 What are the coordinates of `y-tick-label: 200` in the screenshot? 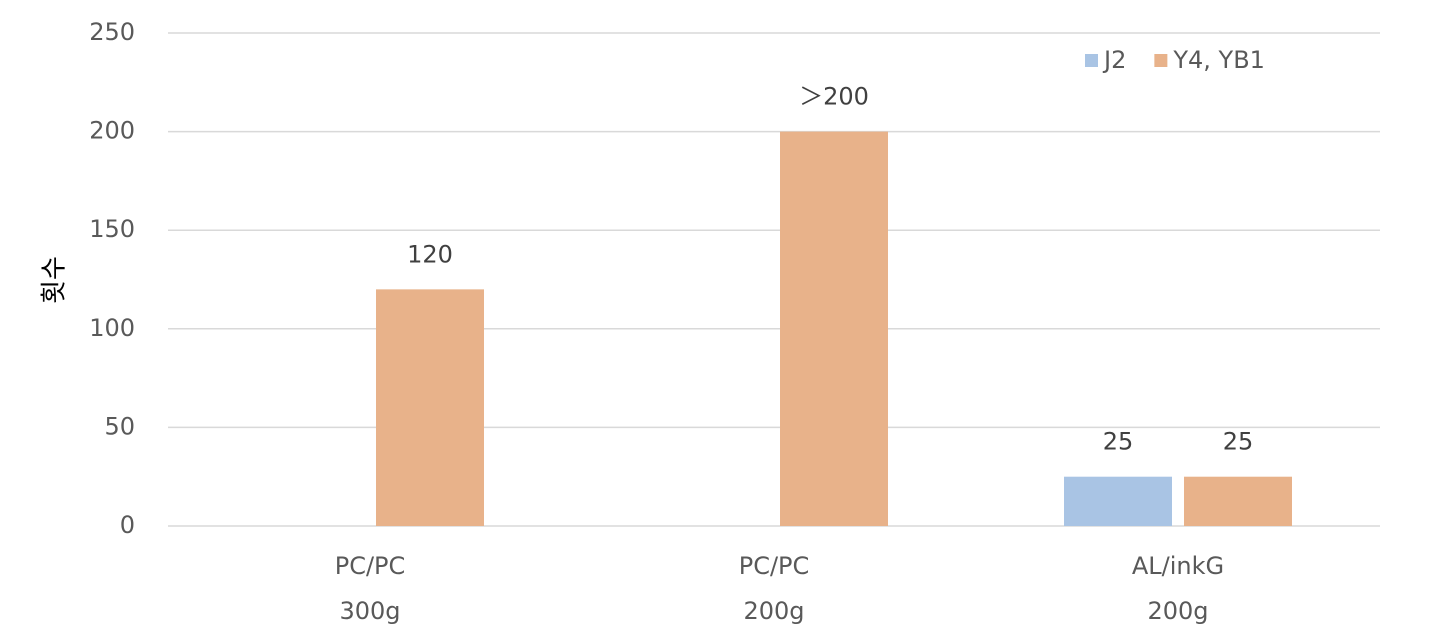 It's located at (112, 131).